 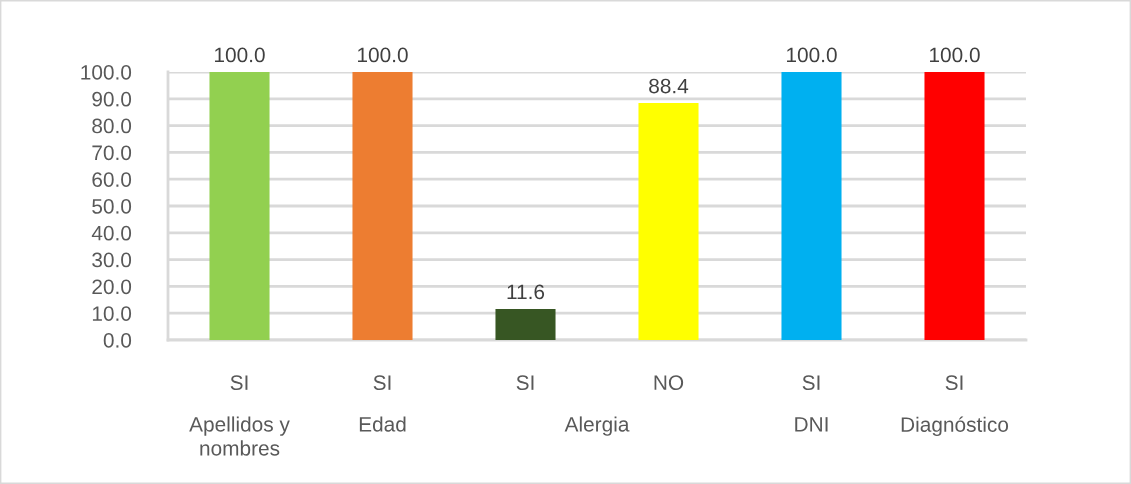 I want to click on text: Alergia, so click(x=597, y=426).